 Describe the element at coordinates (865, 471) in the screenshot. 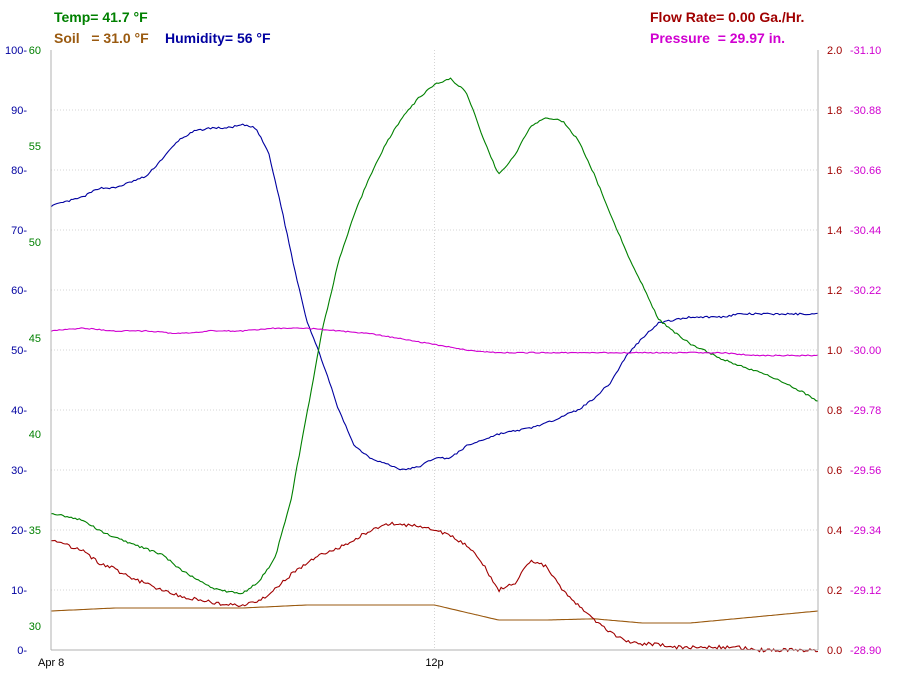

I see `pressure-tick-label: -29.56` at that location.